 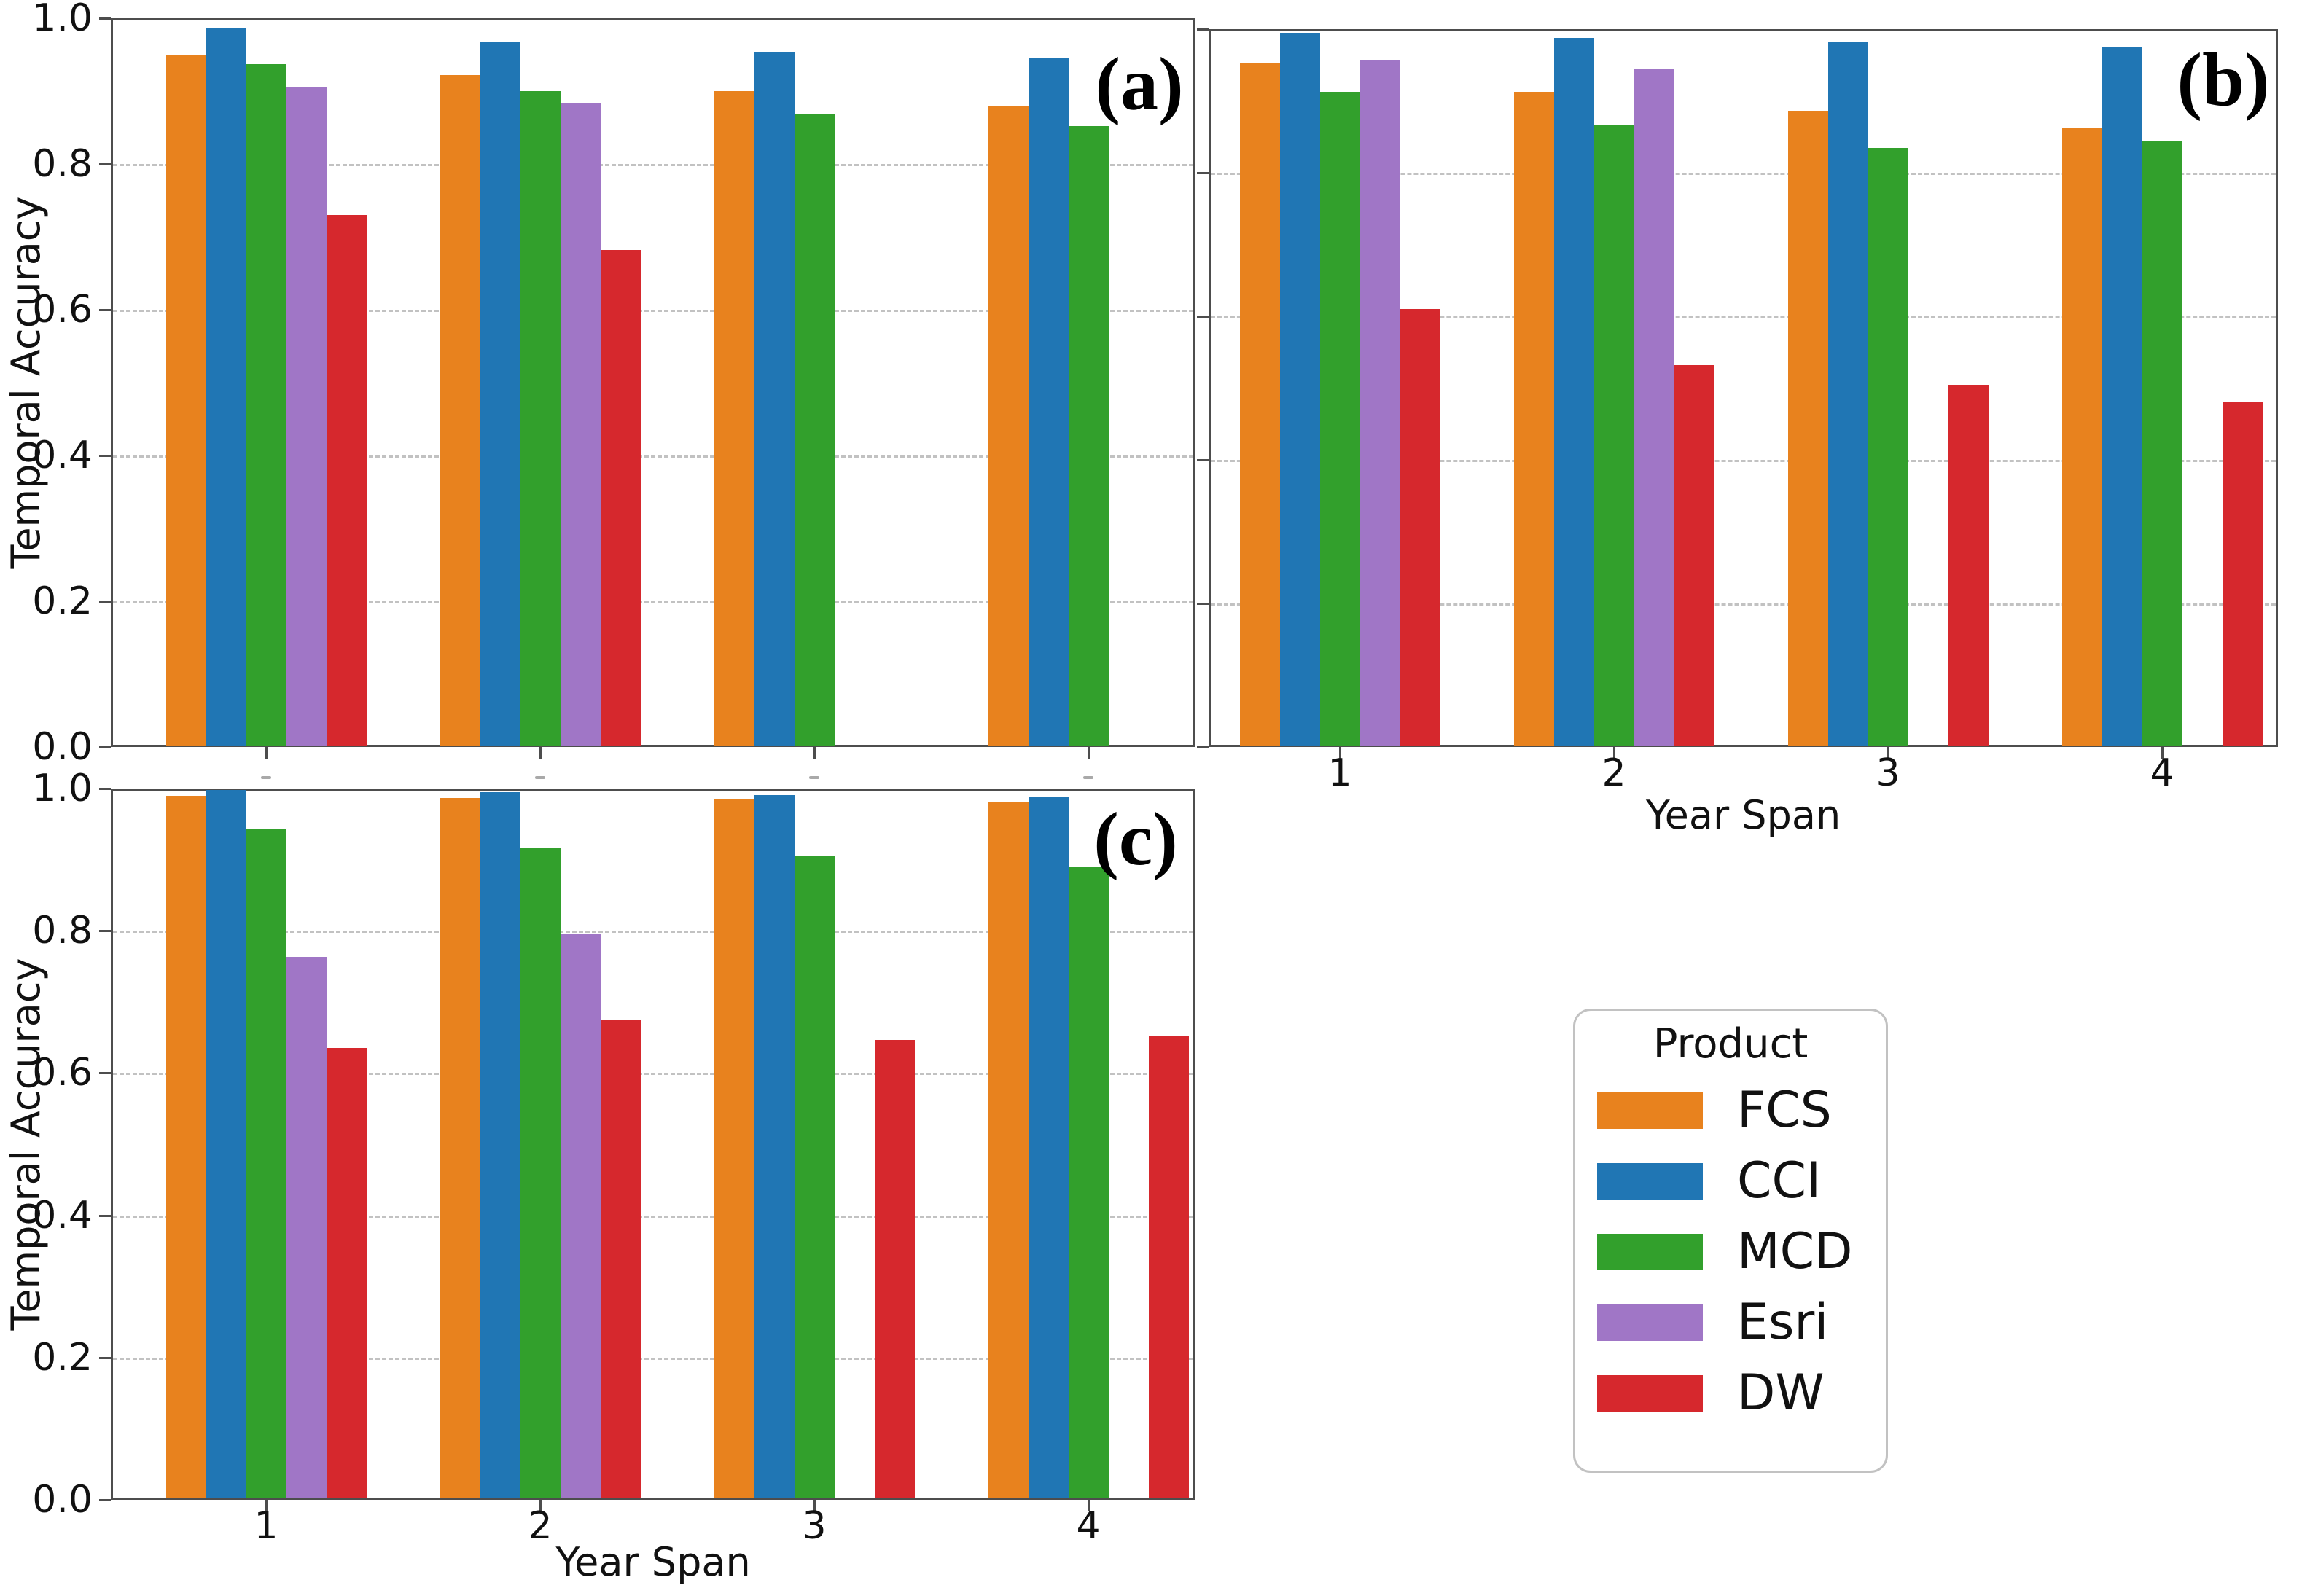 I want to click on bar-c-1-esri, so click(x=306, y=1227).